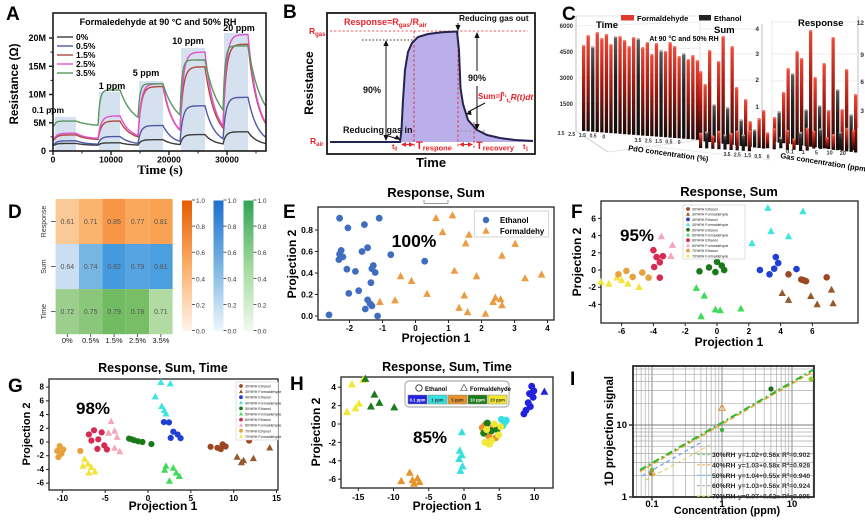 This screenshot has height=520, width=865. What do you see at coordinates (567, 105) in the screenshot?
I see `svg-text: 1500` at bounding box center [567, 105].